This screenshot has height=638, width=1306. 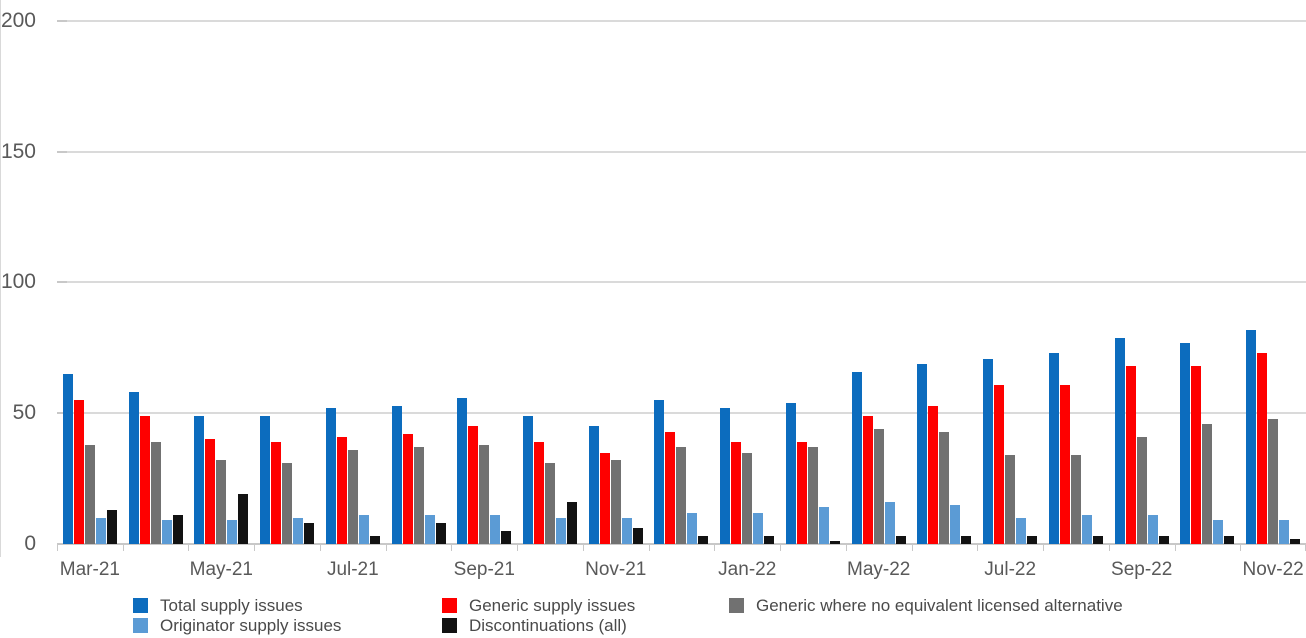 What do you see at coordinates (552, 605) in the screenshot?
I see `legend-label: Generic supply issues` at bounding box center [552, 605].